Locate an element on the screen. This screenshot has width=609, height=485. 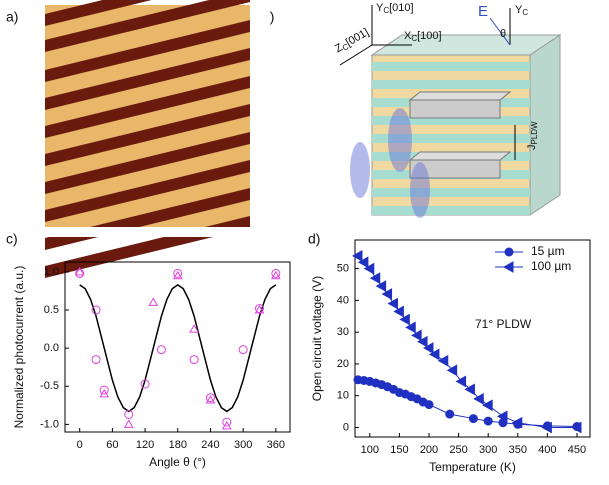
legend-label: 15 µm is located at coordinates (548, 251).